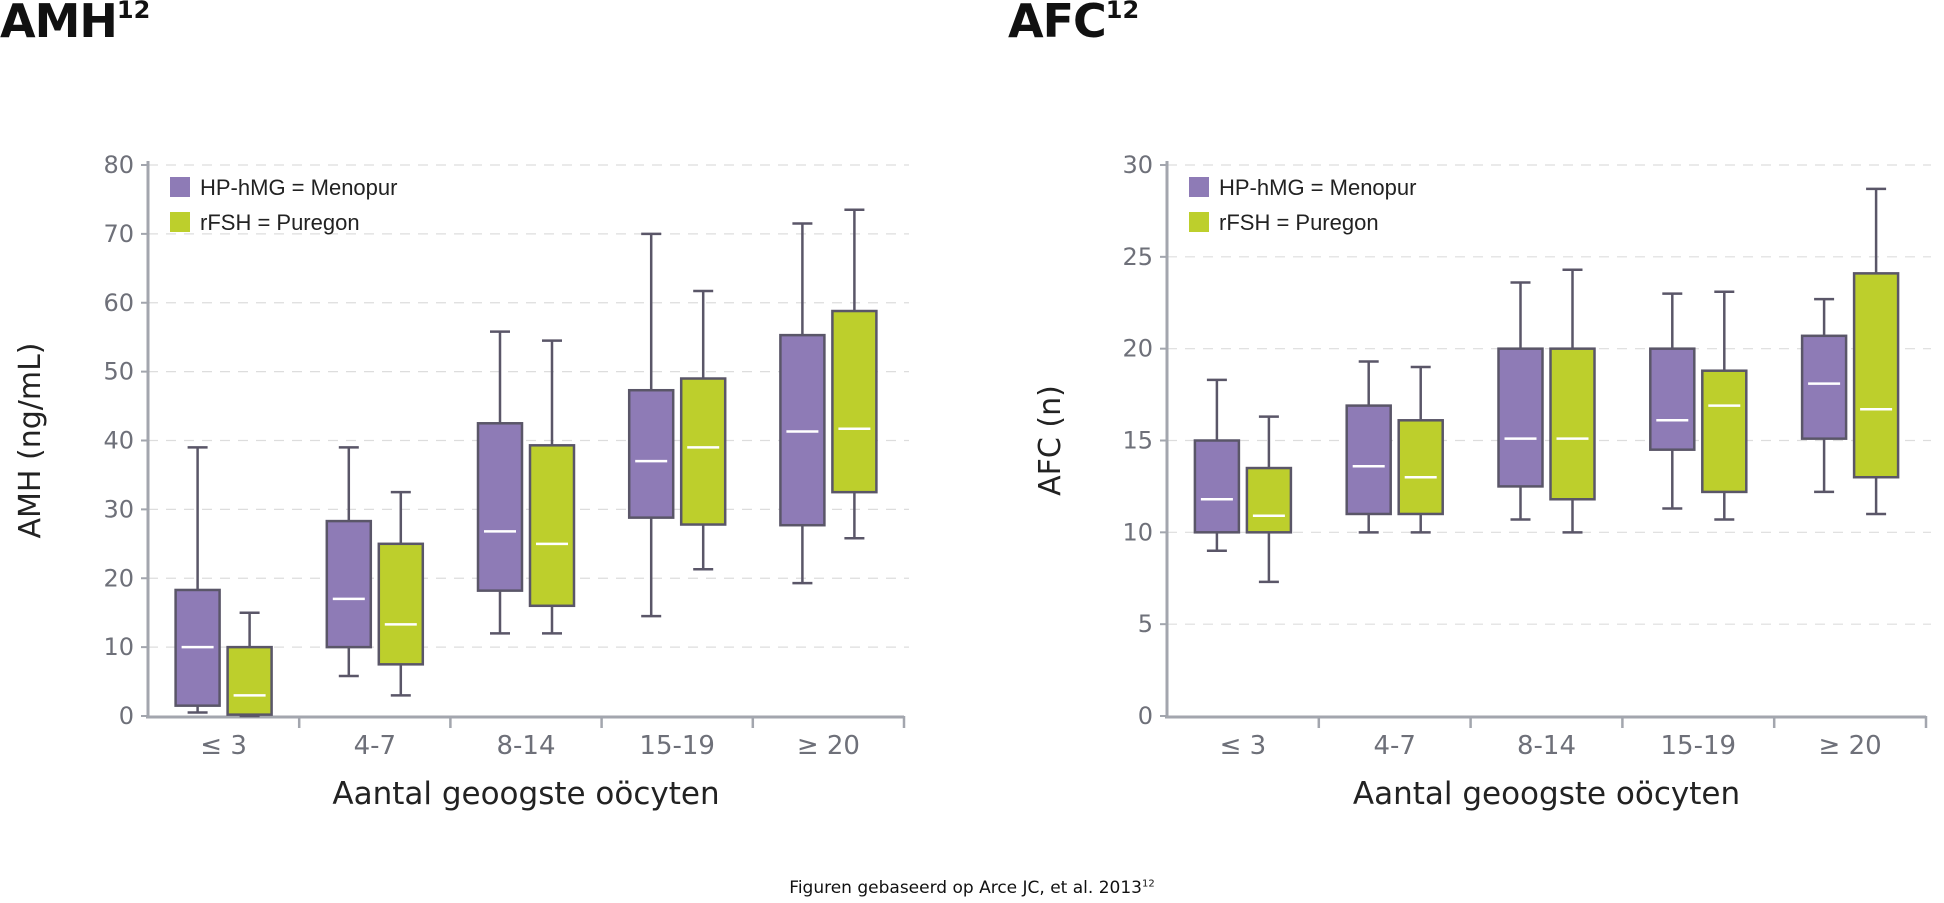 Image resolution: width=1944 pixels, height=903 pixels. I want to click on afc-chart-title: AFC12, so click(1073, 24).